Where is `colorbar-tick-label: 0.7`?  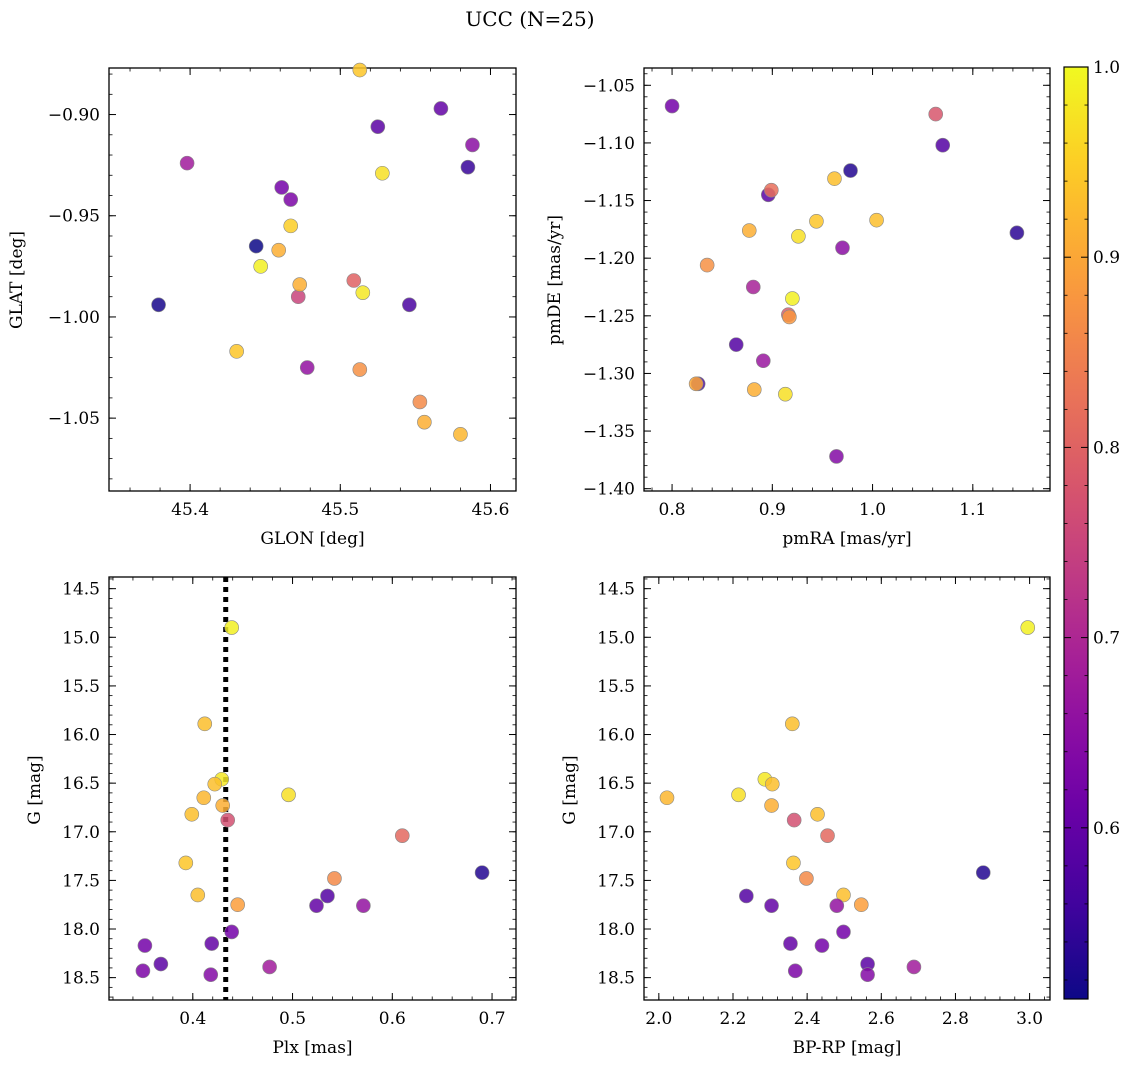 colorbar-tick-label: 0.7 is located at coordinates (1106, 639).